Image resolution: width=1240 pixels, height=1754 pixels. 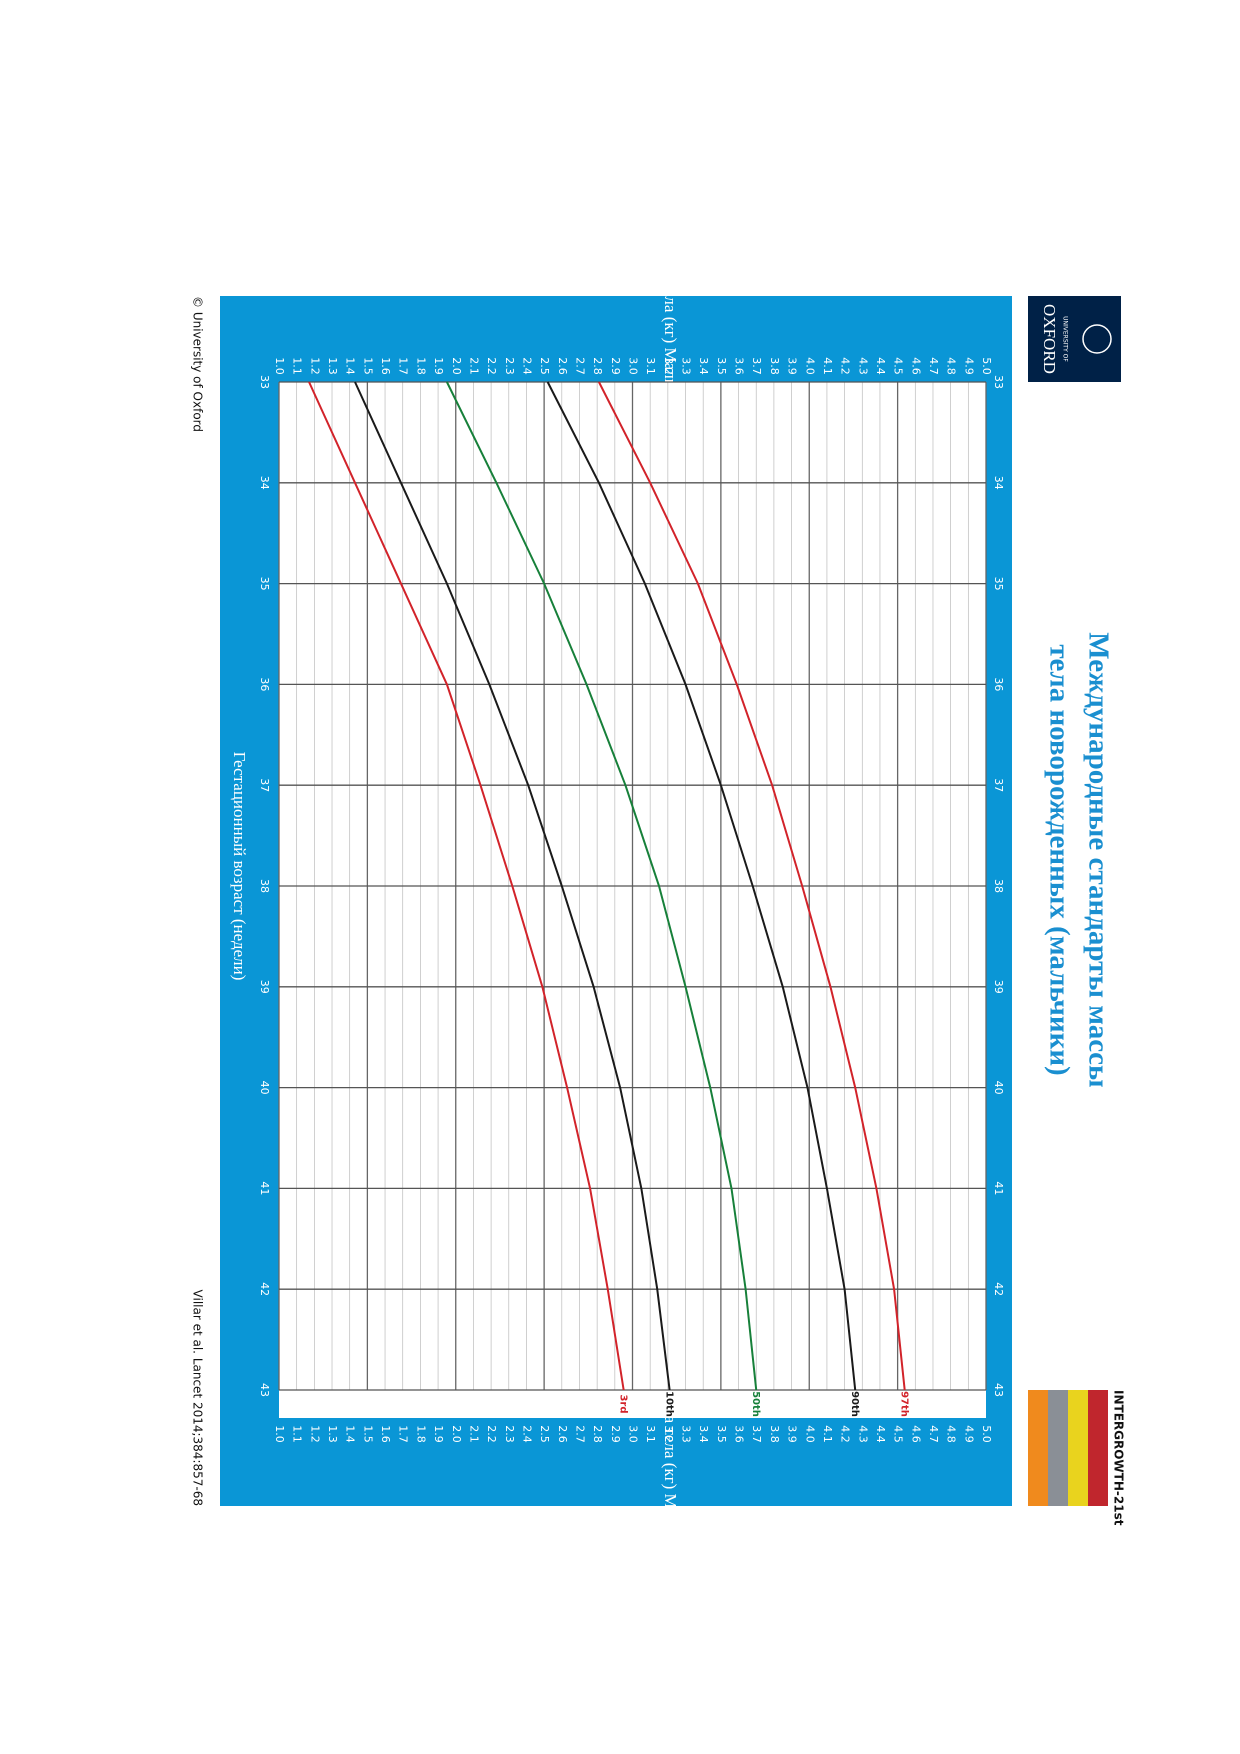 I want to click on y-tick-label: 3.0, so click(x=633, y=366).